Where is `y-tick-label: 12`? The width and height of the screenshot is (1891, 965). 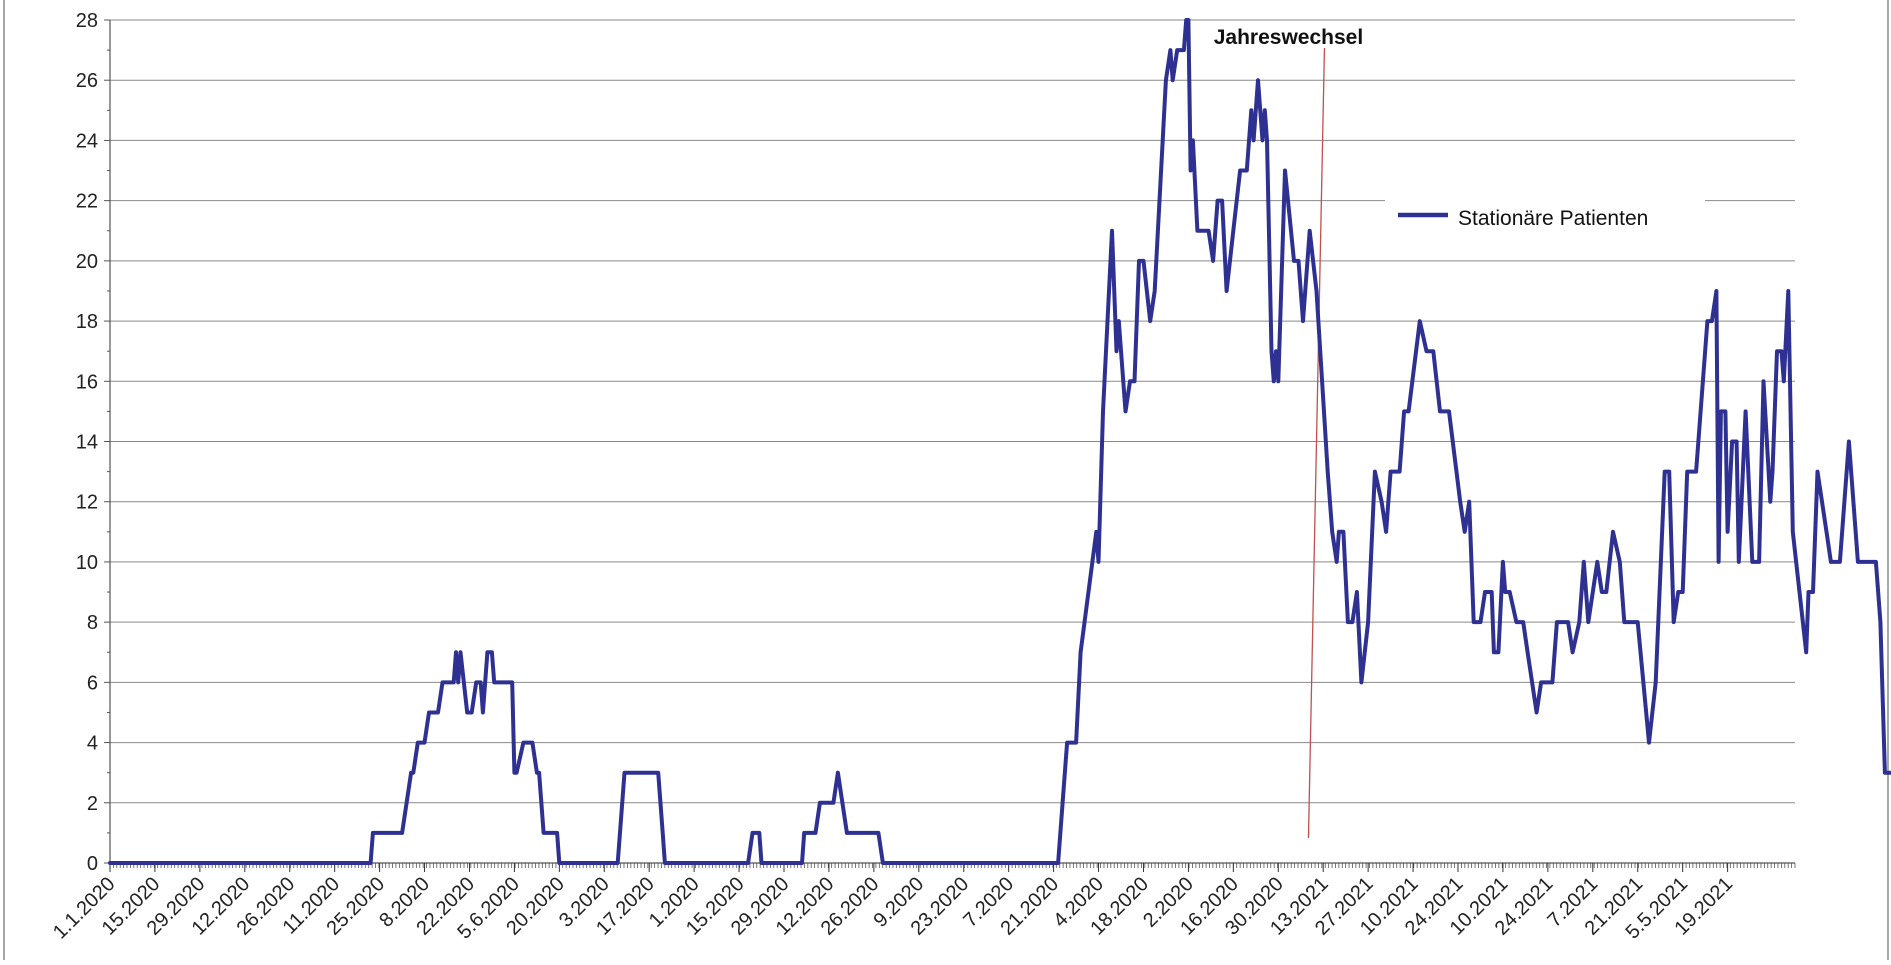
y-tick-label: 12 is located at coordinates (87, 503).